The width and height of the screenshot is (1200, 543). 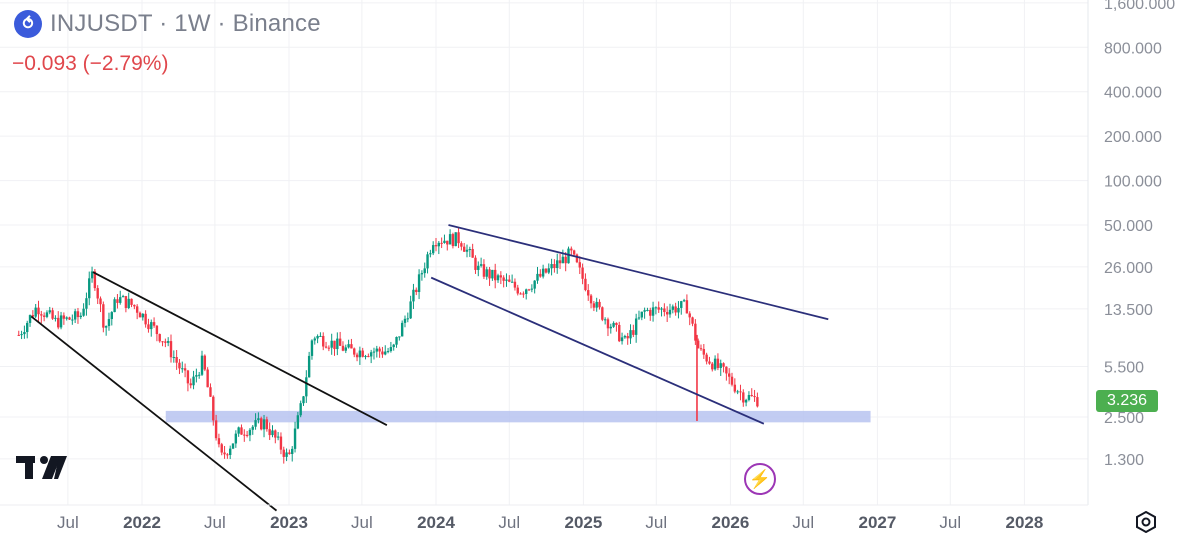 I want to click on chart-settings-icon, so click(x=1146, y=522).